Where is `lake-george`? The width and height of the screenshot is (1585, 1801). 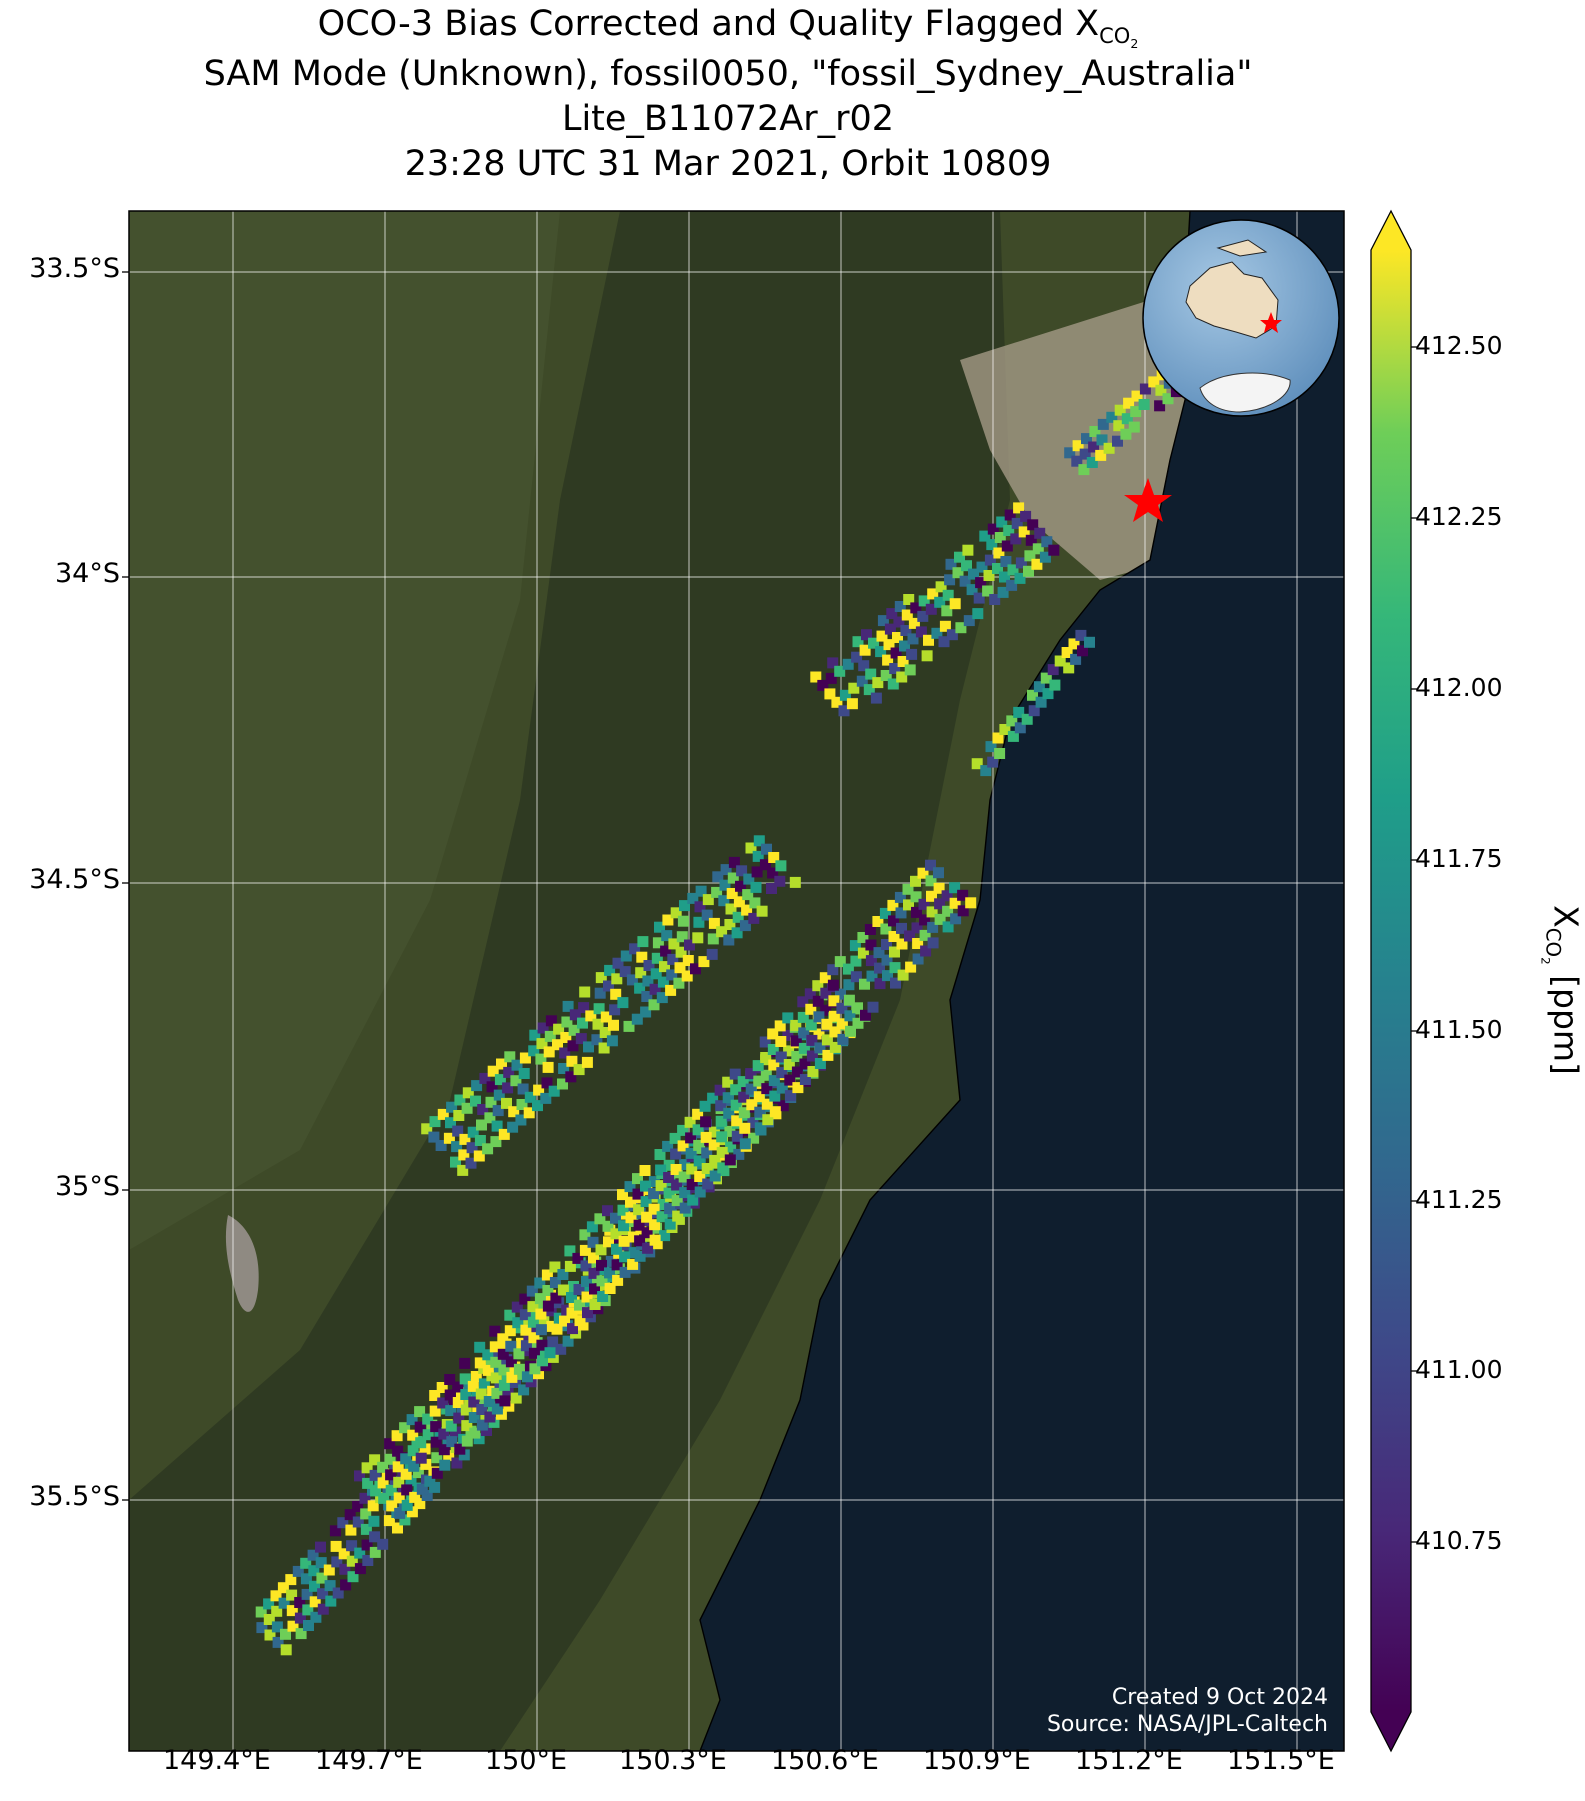
lake-george is located at coordinates (242, 1263).